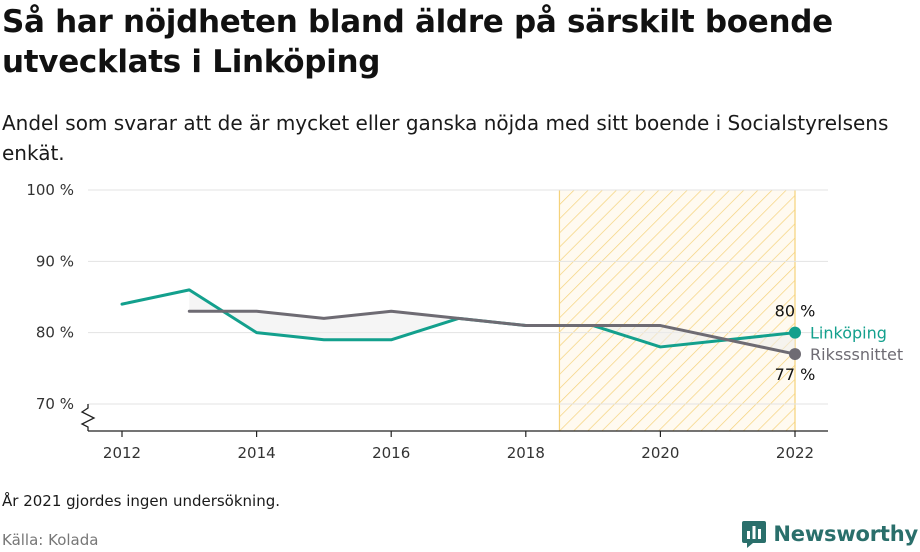 The height and width of the screenshot is (552, 920). Describe the element at coordinates (526, 453) in the screenshot. I see `x-tick-label: 2018` at that location.